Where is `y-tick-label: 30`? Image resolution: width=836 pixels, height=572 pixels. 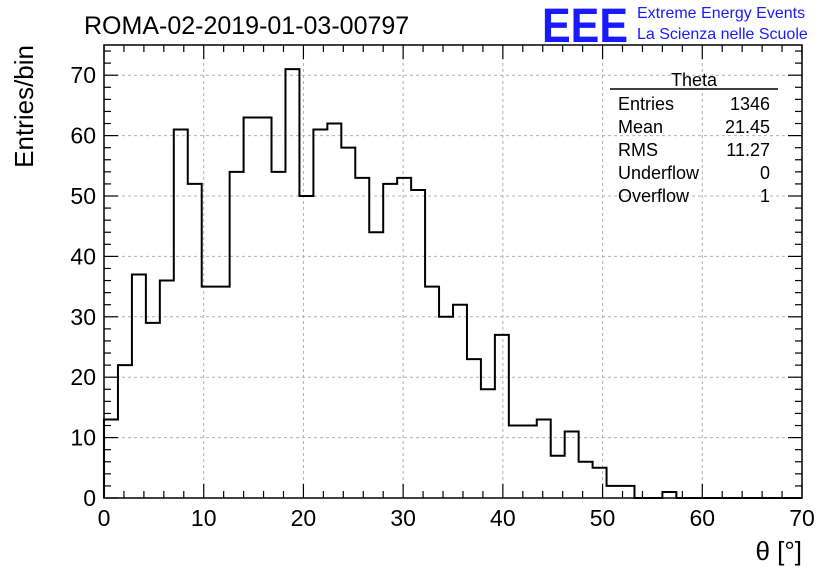
y-tick-label: 30 is located at coordinates (83, 317).